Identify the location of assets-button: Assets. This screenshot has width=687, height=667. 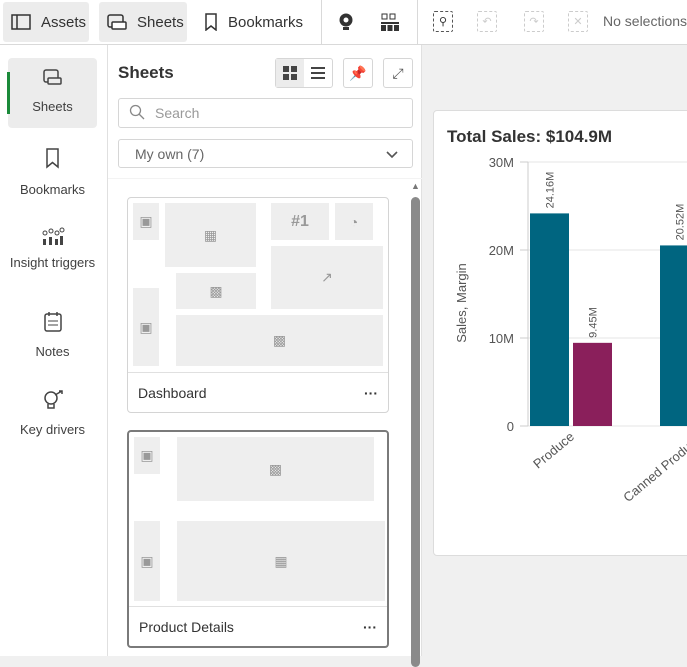
(46, 22).